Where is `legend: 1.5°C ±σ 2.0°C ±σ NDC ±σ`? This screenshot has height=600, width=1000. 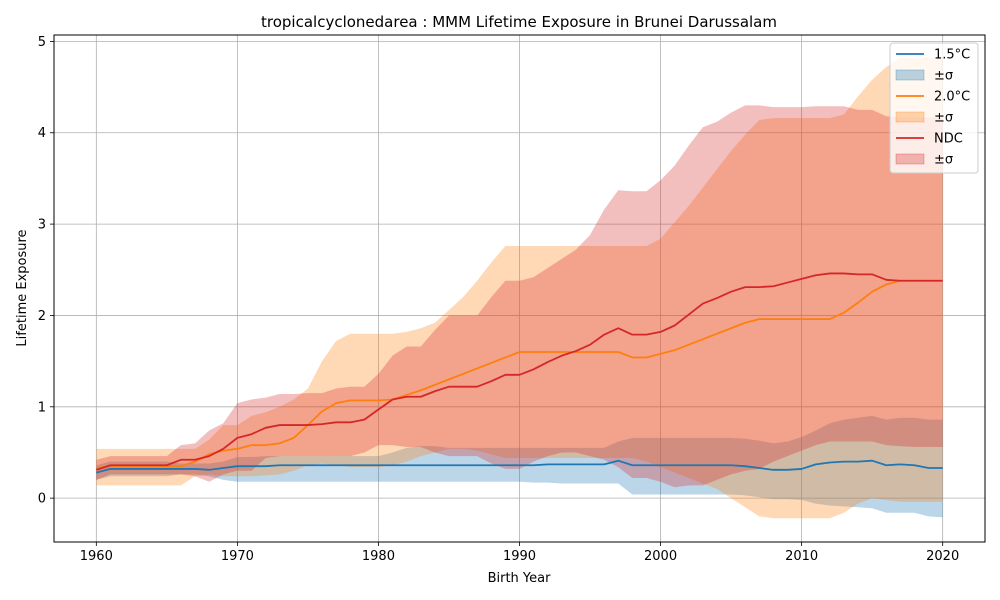 legend: 1.5°C ±σ 2.0°C ±σ NDC ±σ is located at coordinates (934, 108).